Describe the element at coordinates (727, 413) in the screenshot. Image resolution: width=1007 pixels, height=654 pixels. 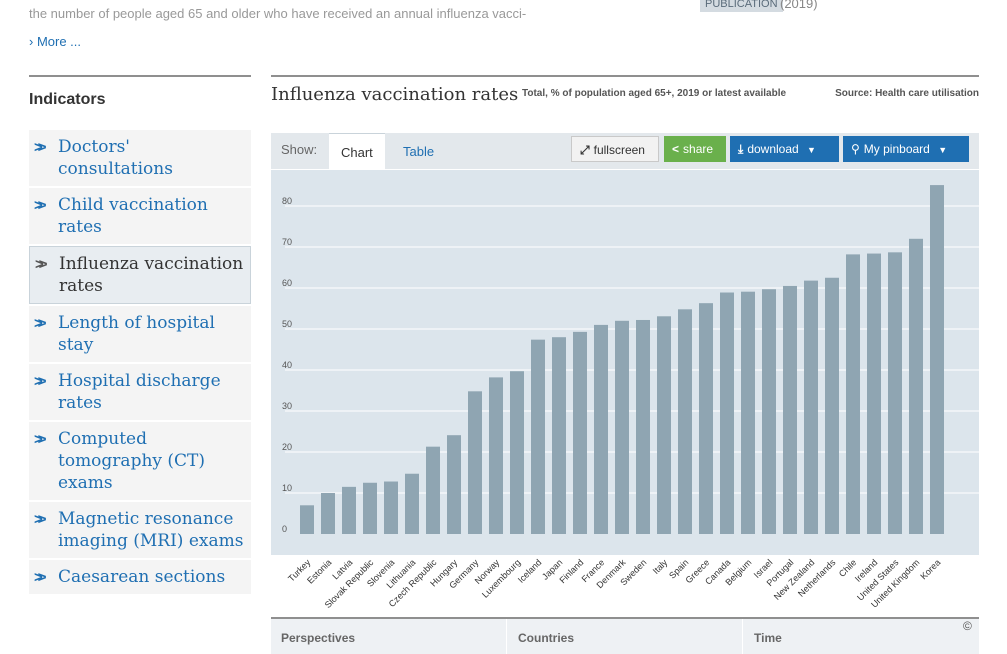
I see `bar-canada` at that location.